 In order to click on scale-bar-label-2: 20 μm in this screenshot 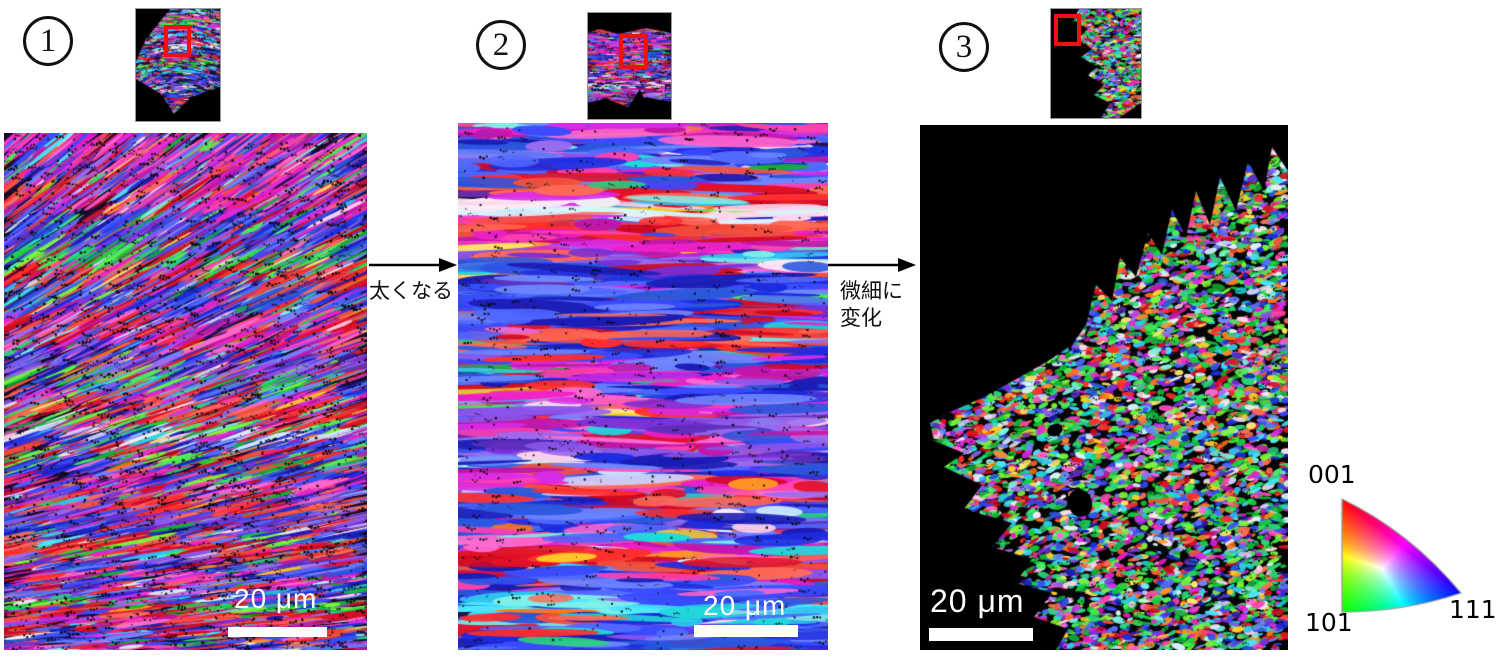, I will do `click(745, 605)`.